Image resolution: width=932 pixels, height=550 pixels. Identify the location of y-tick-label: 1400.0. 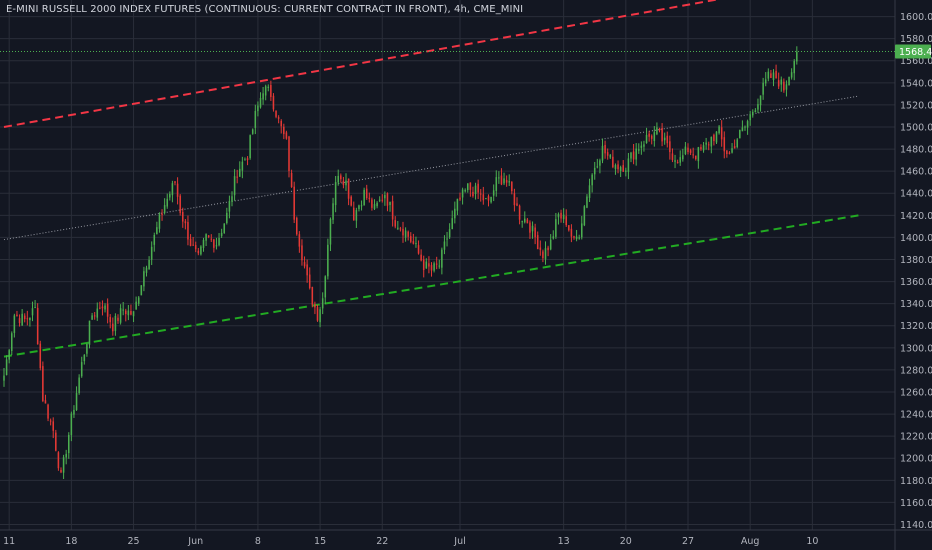
(916, 238).